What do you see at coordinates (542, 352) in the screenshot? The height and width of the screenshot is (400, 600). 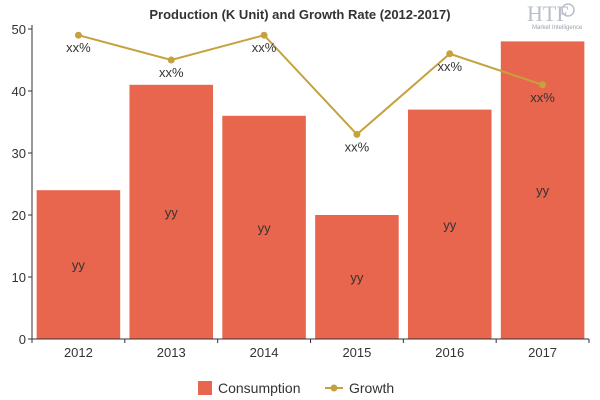 I see `x-tick-label: 2017` at bounding box center [542, 352].